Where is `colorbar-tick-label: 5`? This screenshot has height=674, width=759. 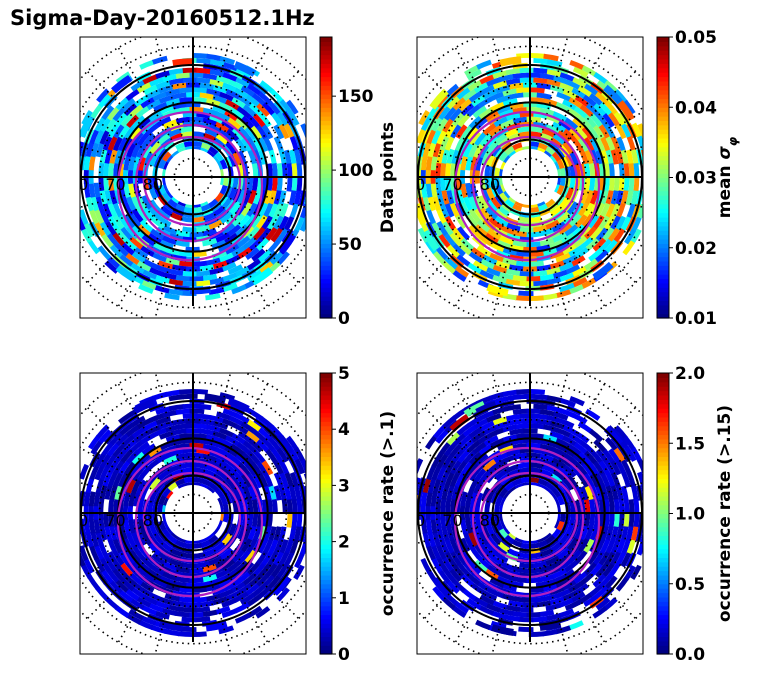 colorbar-tick-label: 5 is located at coordinates (344, 374).